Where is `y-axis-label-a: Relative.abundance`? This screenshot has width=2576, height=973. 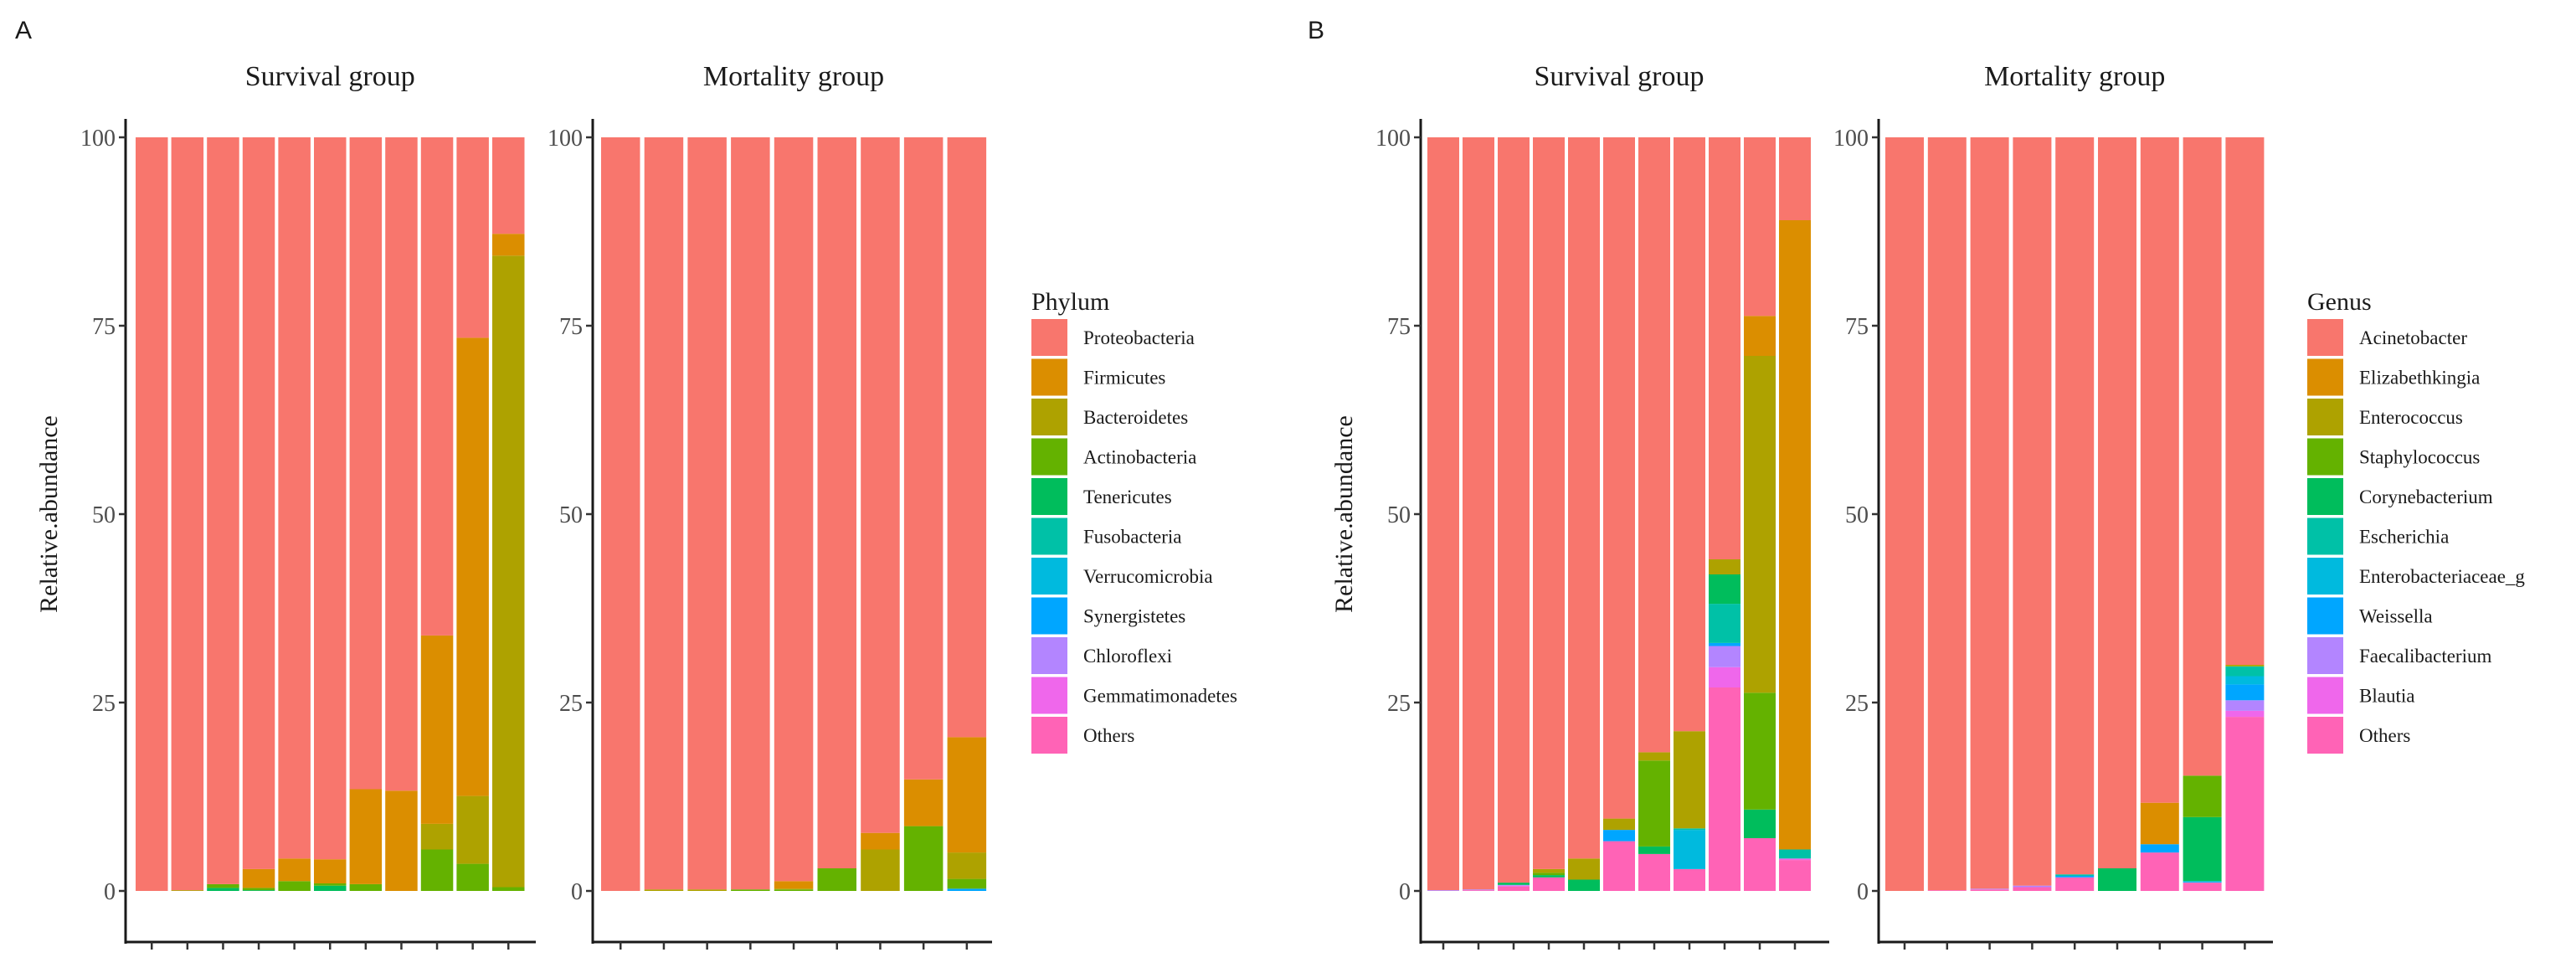 y-axis-label-a: Relative.abundance is located at coordinates (49, 514).